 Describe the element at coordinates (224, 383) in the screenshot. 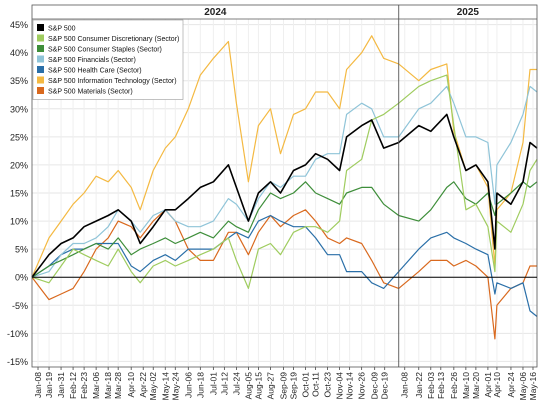

I see `x-tick-label: Jul-12` at that location.